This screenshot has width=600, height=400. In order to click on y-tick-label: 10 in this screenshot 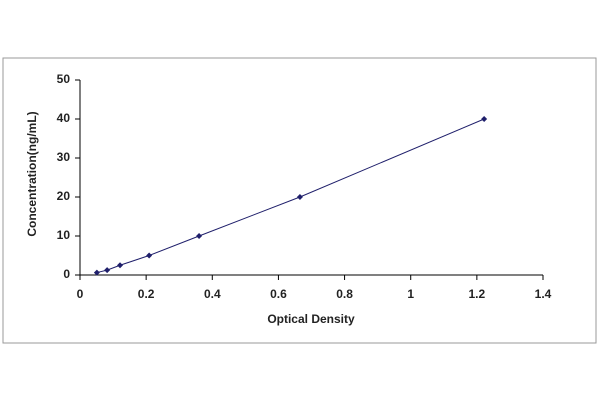, I will do `click(64, 235)`.